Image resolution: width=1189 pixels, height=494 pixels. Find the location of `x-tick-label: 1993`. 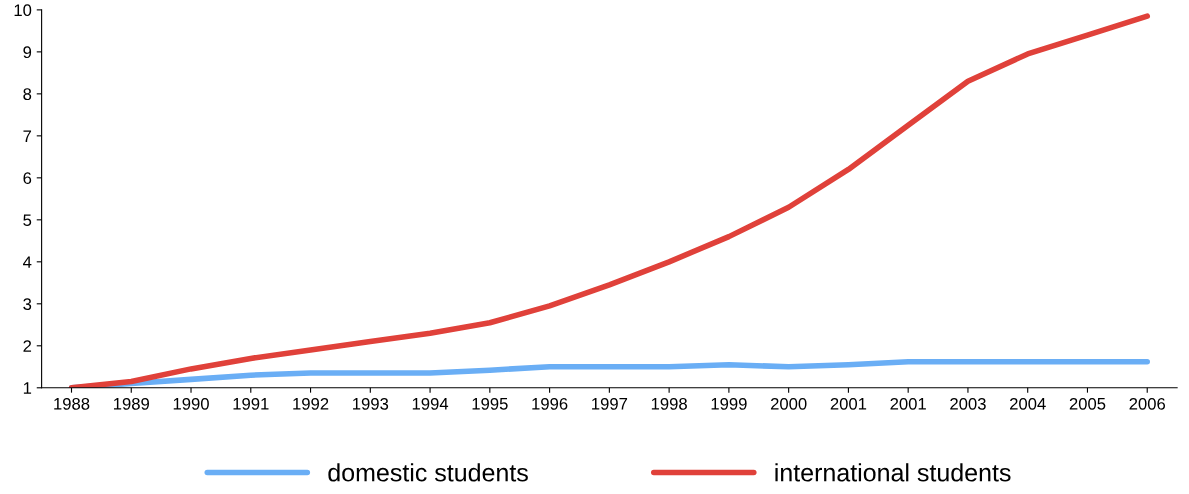

x-tick-label: 1993 is located at coordinates (371, 403).